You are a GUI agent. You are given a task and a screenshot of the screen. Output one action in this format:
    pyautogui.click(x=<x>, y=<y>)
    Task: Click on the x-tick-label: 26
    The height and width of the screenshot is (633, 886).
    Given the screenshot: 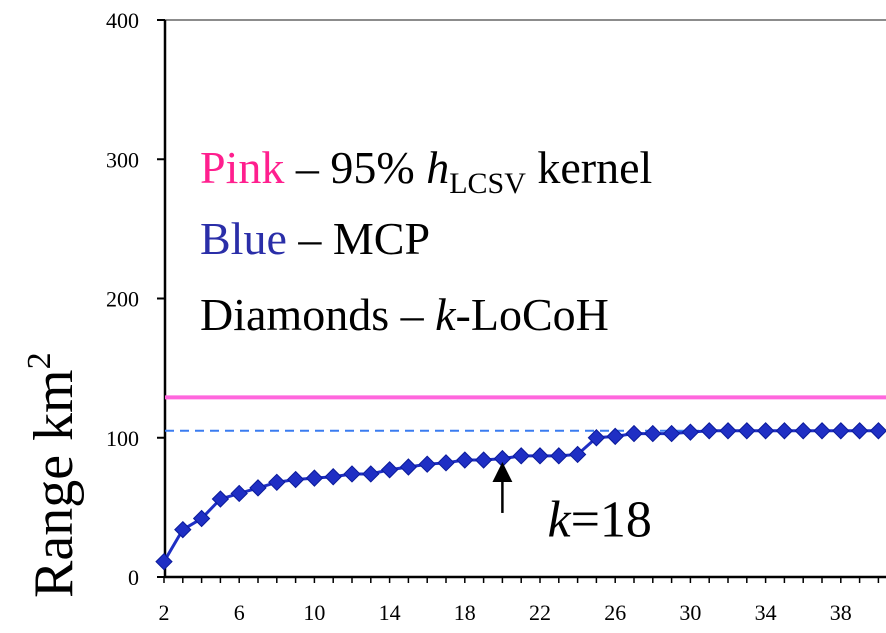 What is the action you would take?
    pyautogui.click(x=615, y=612)
    